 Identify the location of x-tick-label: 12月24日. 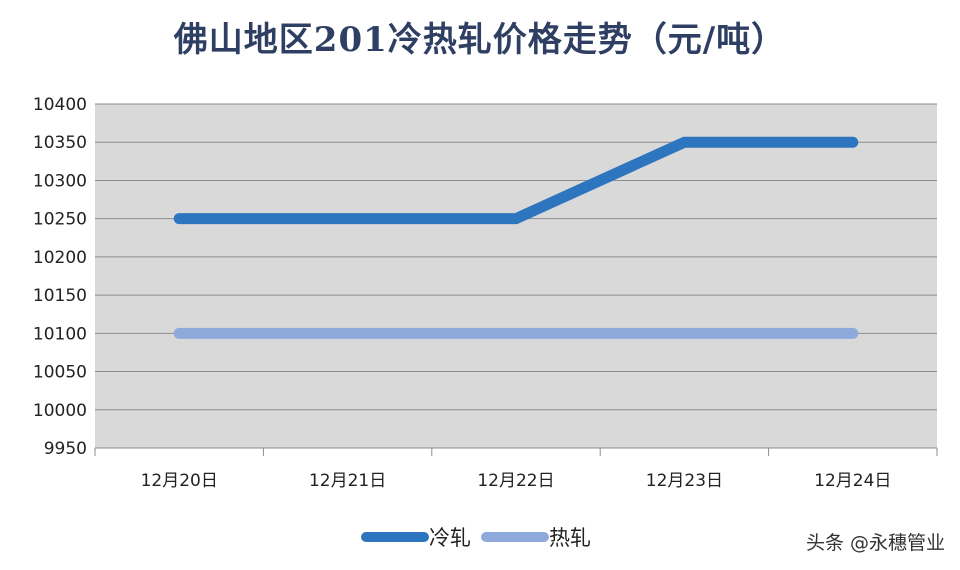
(852, 481).